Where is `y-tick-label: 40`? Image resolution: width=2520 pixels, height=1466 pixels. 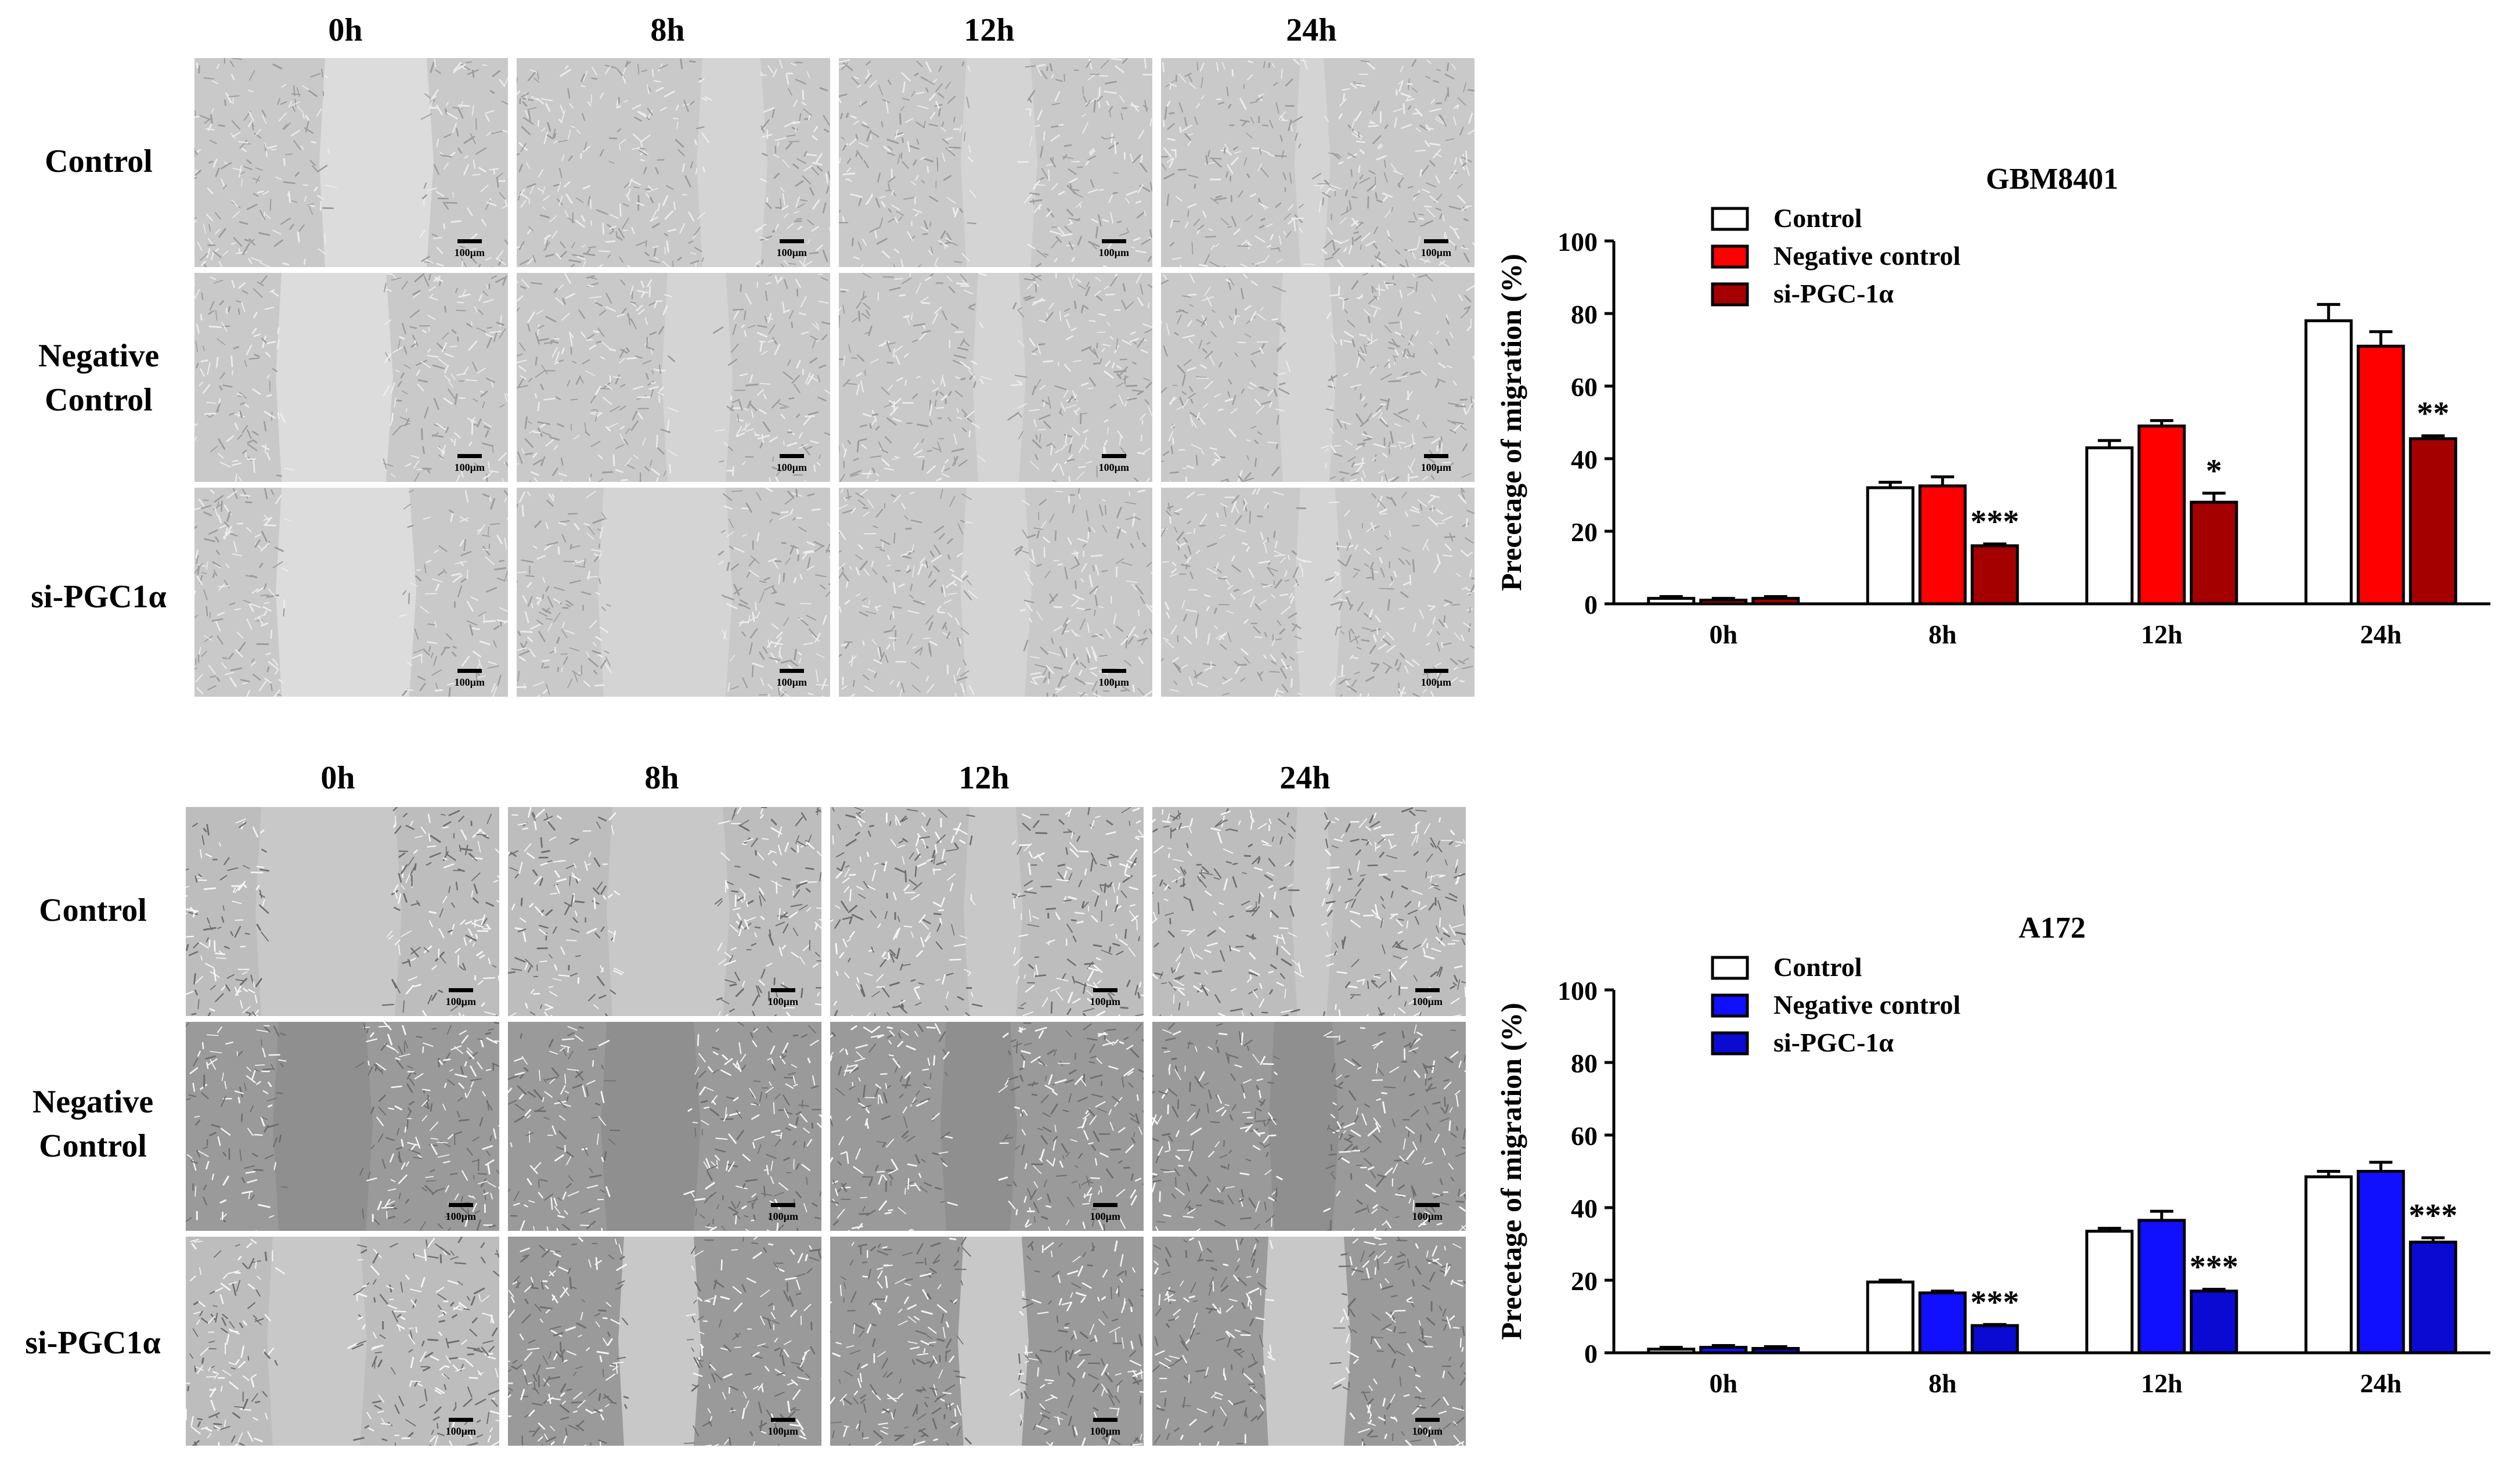
y-tick-label: 40 is located at coordinates (1584, 459).